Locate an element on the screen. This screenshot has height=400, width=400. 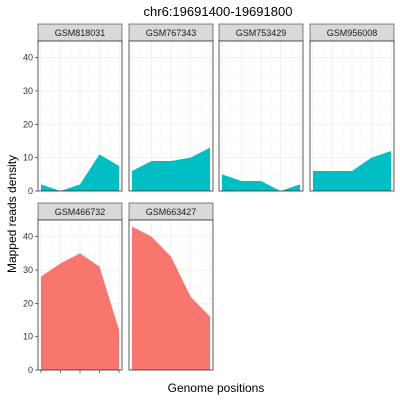
y-axis-title: Mapped reads density is located at coordinates (12, 214).